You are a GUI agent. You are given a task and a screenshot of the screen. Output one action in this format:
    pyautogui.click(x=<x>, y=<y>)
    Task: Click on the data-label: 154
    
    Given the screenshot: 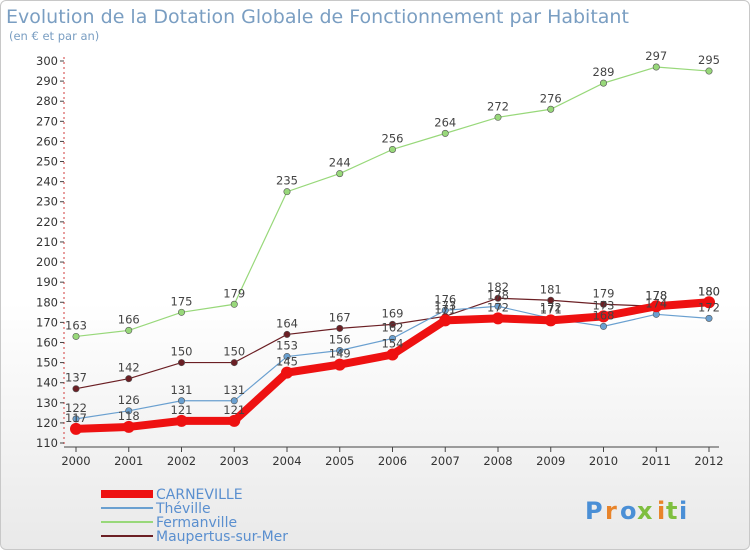 What is the action you would take?
    pyautogui.click(x=393, y=344)
    